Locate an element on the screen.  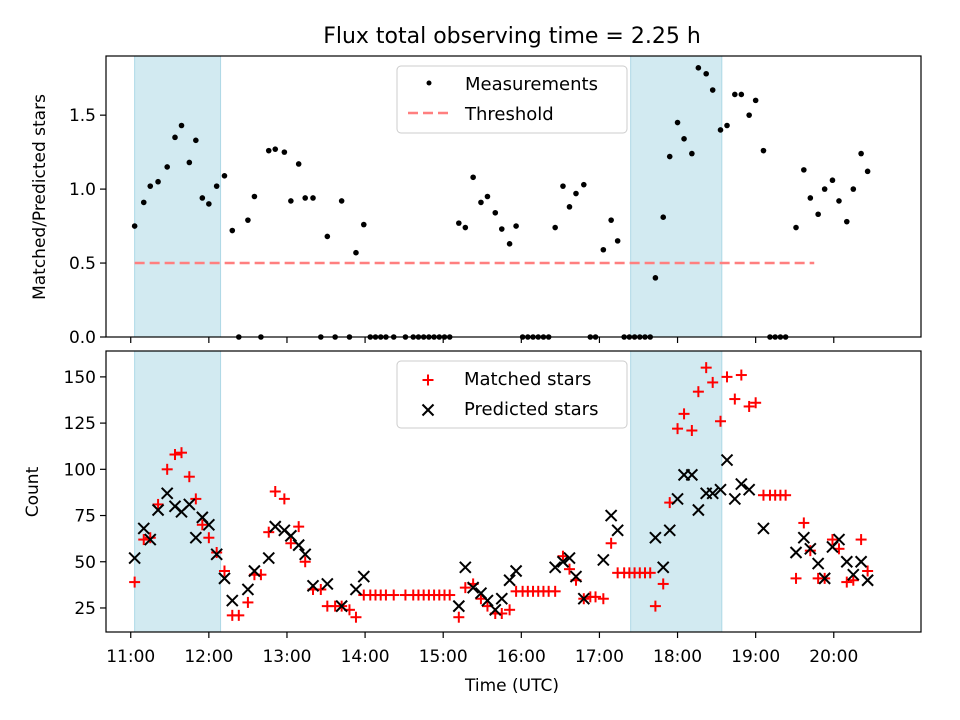
shaded-interval is located at coordinates (178, 491).